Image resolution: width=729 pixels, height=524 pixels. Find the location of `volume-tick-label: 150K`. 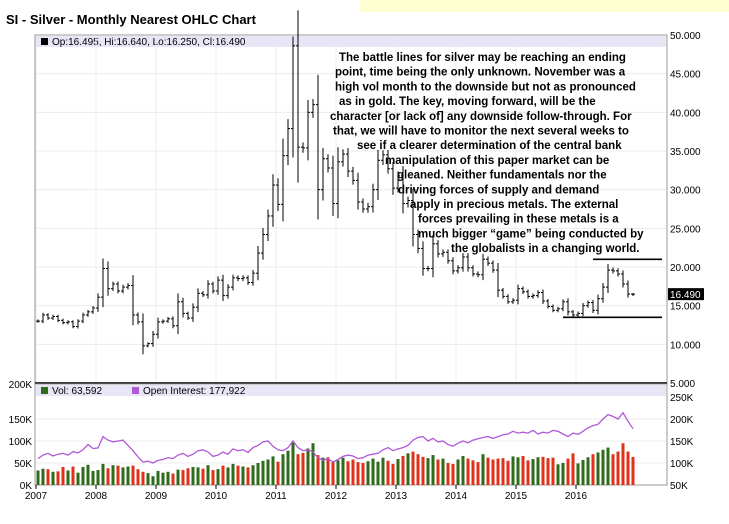

volume-tick-label: 150K is located at coordinates (21, 420).